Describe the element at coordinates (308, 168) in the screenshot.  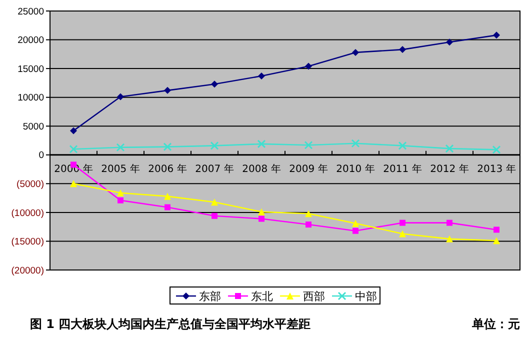
I see `x-tick-label: 2009 年` at that location.